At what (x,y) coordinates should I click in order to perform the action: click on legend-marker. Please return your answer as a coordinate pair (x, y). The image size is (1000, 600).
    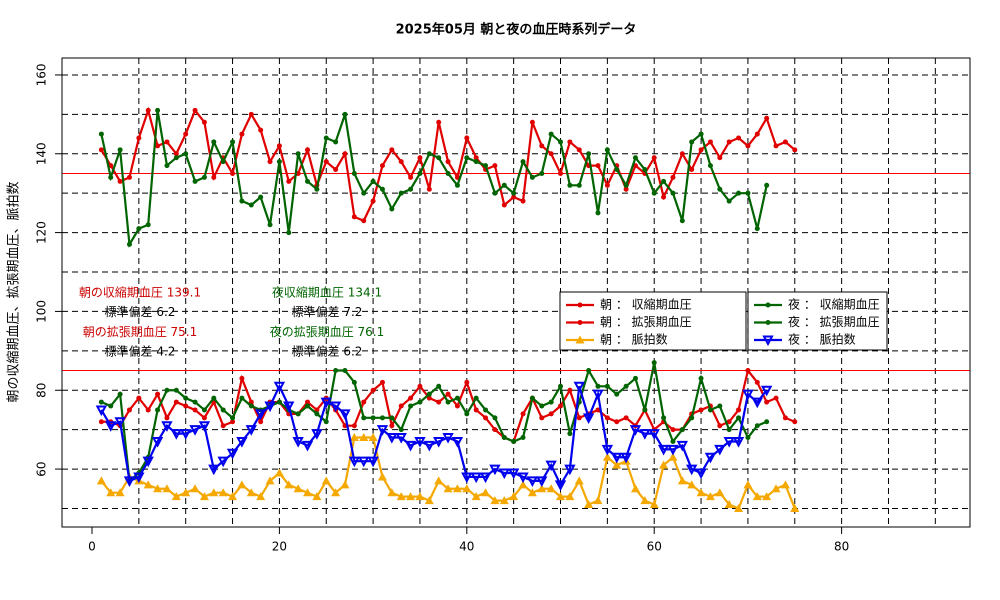
    Looking at the image, I should click on (768, 322).